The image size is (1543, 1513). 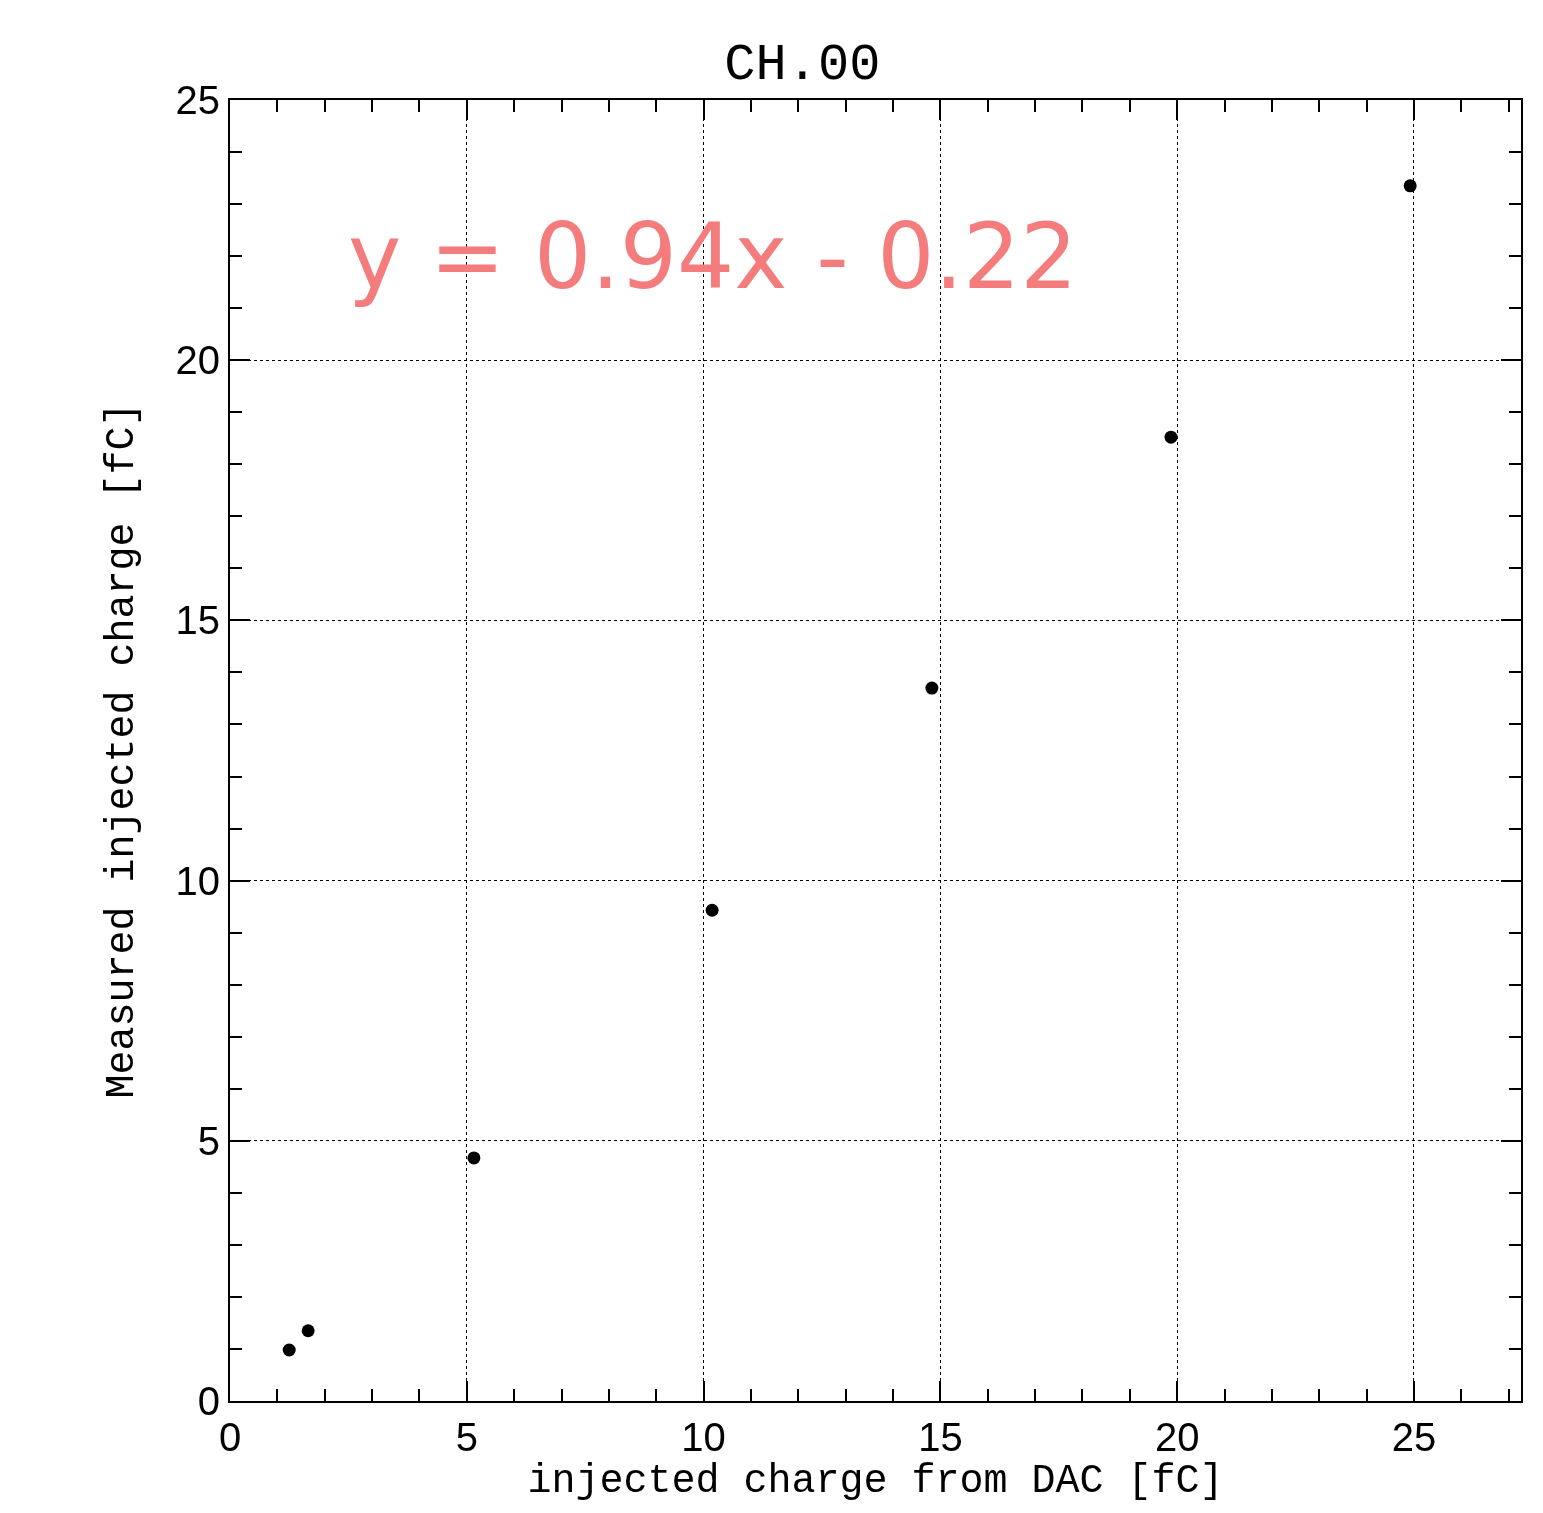 I want to click on y-tick-label: 20, so click(x=197, y=360).